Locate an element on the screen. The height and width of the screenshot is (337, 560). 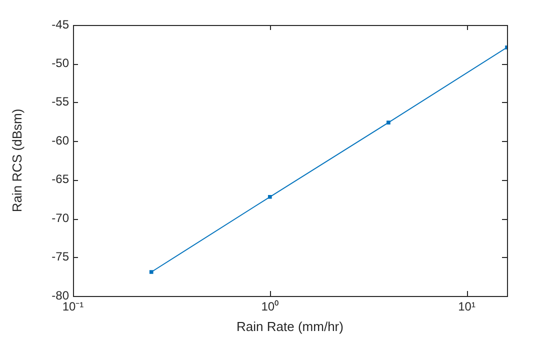
y-tick-label: -80 is located at coordinates (61, 295).